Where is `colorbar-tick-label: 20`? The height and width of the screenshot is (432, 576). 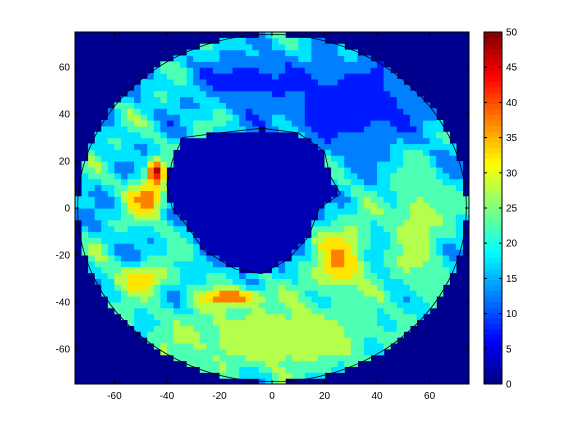
colorbar-tick-label: 20 is located at coordinates (512, 244).